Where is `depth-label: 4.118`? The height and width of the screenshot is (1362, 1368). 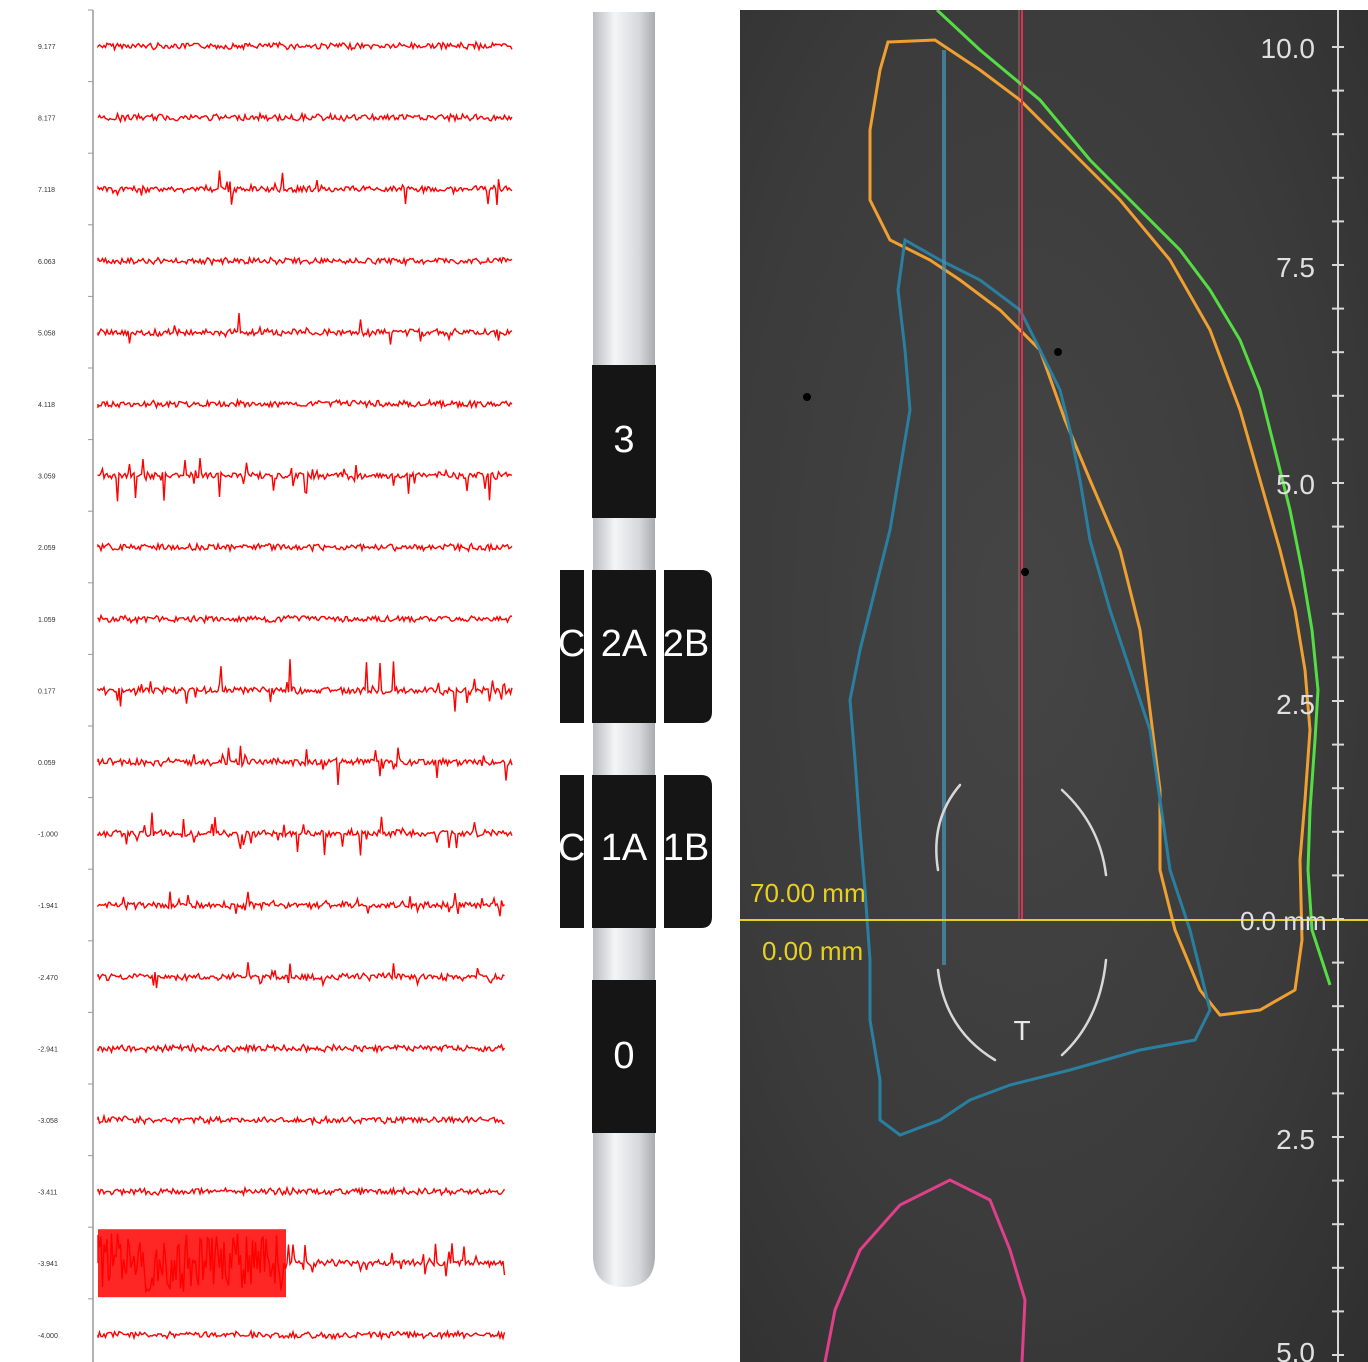 depth-label: 4.118 is located at coordinates (46, 405).